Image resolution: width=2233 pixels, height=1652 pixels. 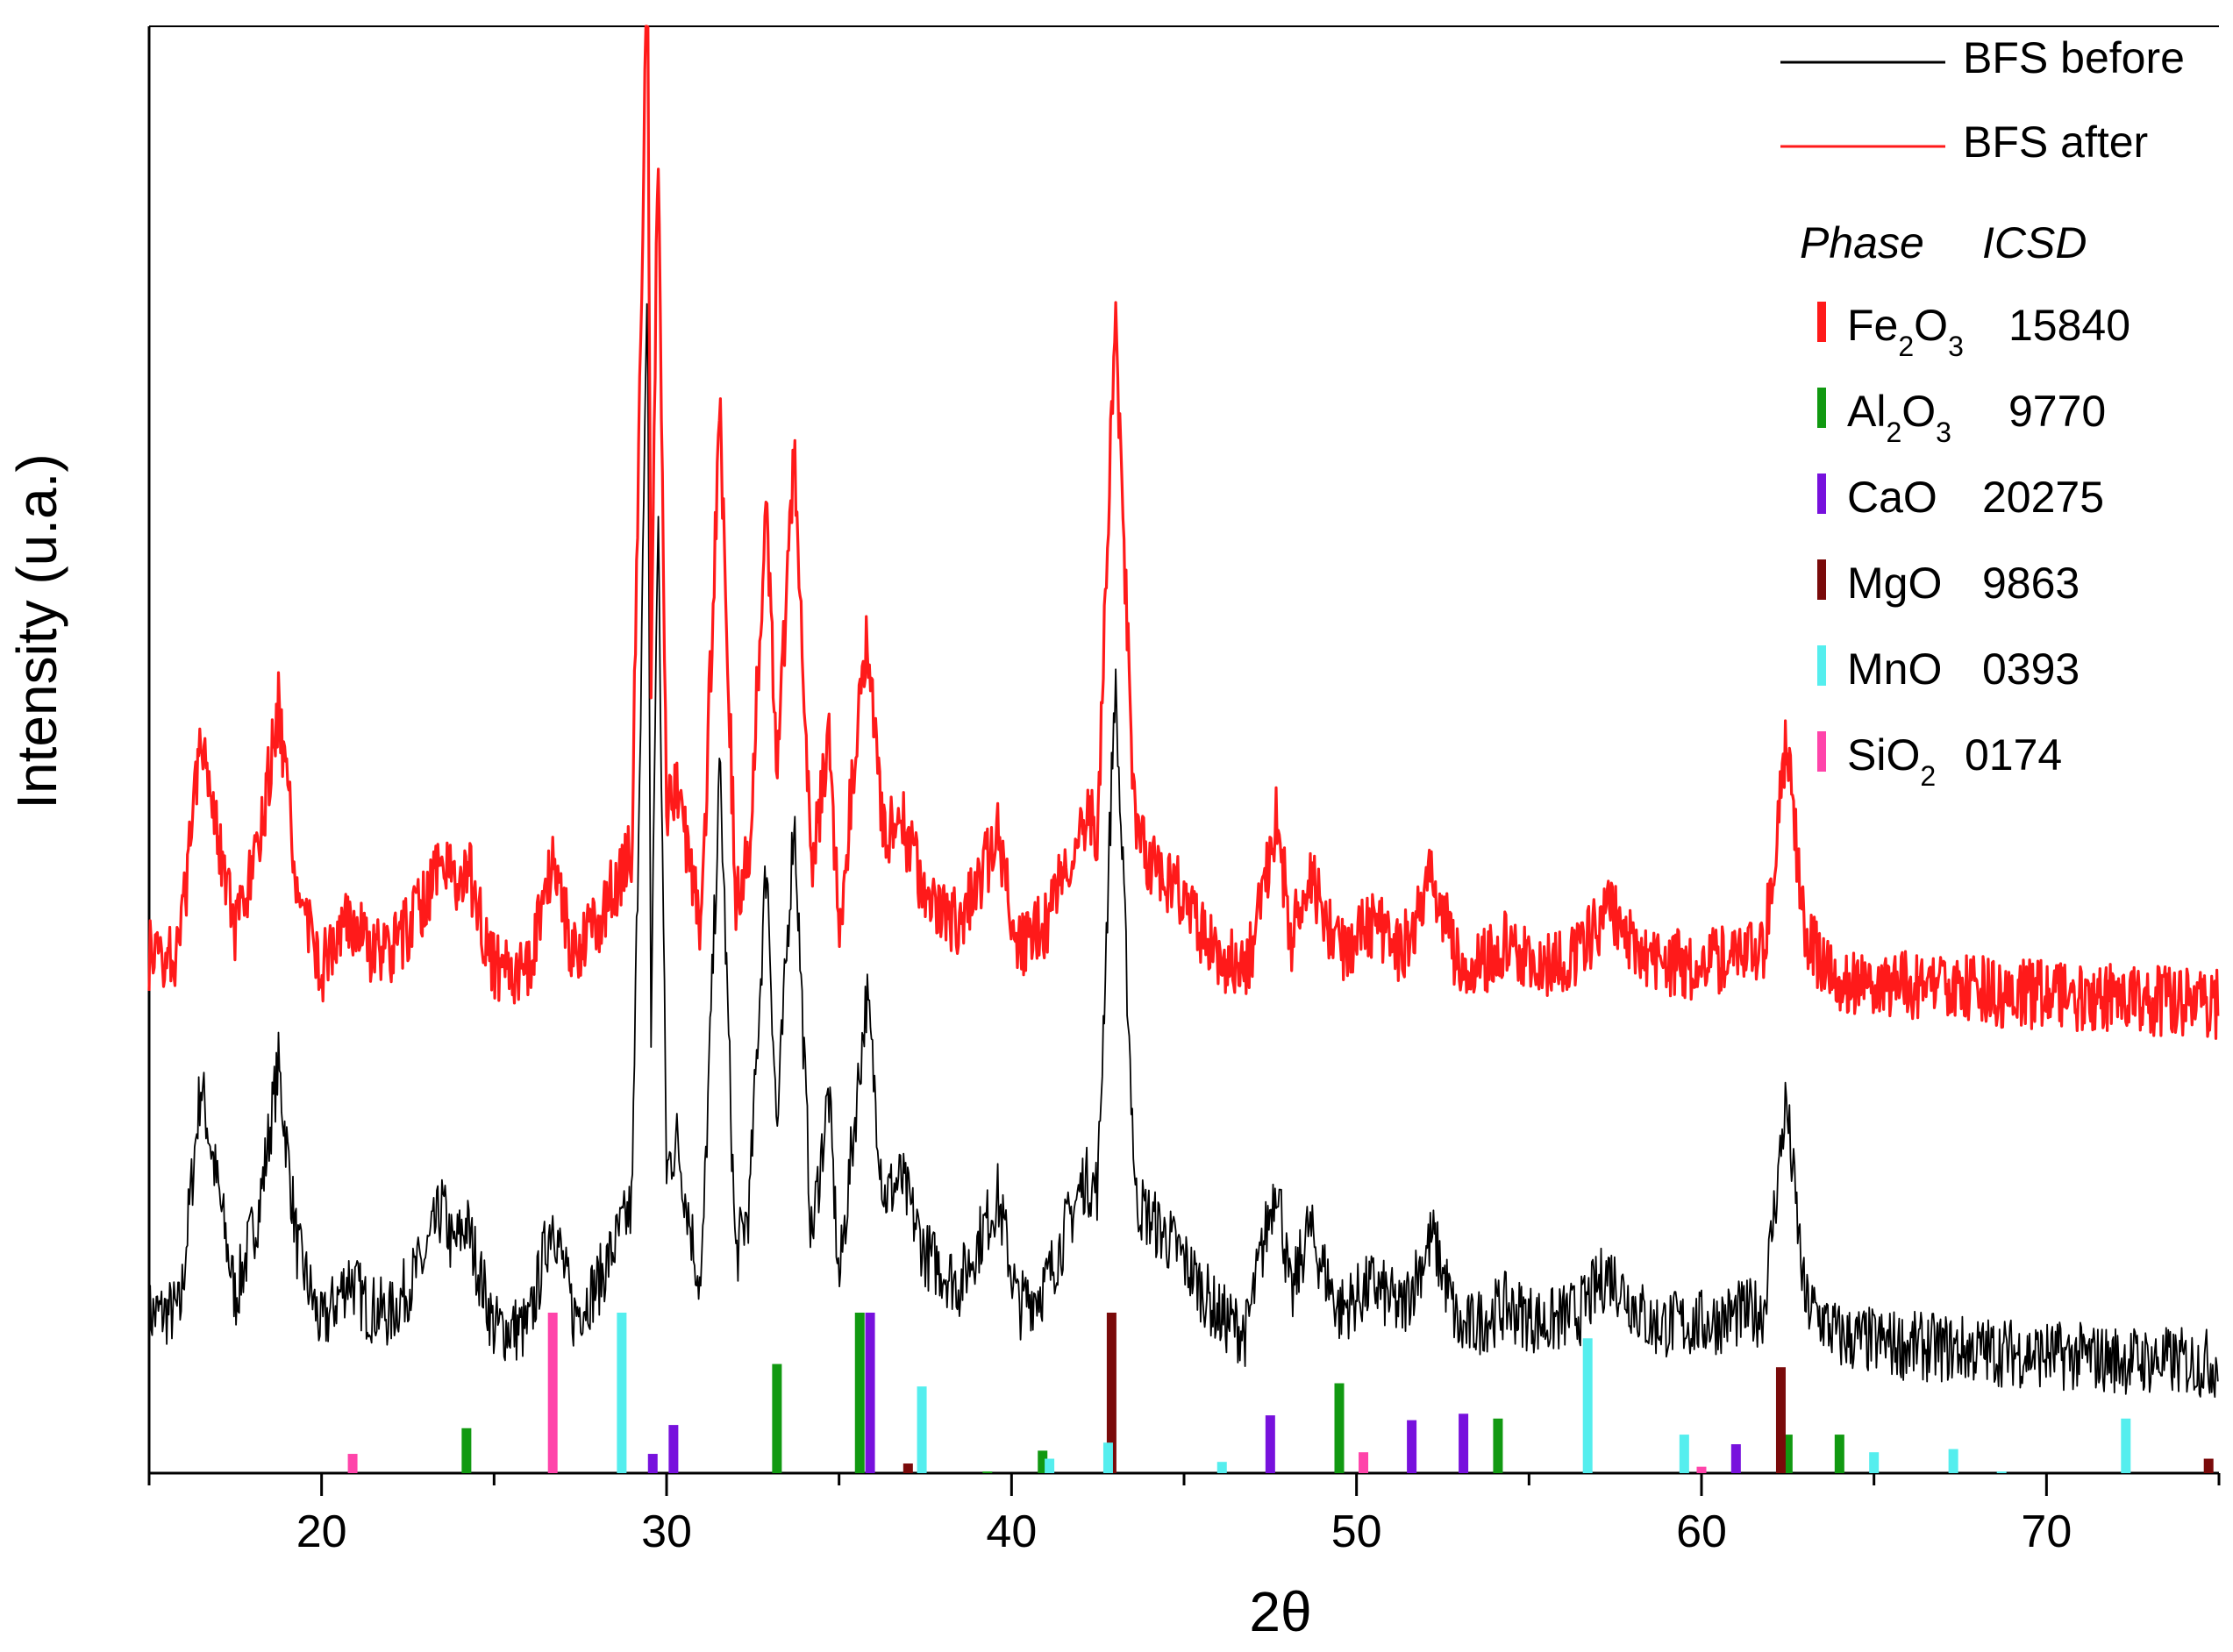 What do you see at coordinates (1862, 242) in the screenshot?
I see `legend-header-phase: Phase` at bounding box center [1862, 242].